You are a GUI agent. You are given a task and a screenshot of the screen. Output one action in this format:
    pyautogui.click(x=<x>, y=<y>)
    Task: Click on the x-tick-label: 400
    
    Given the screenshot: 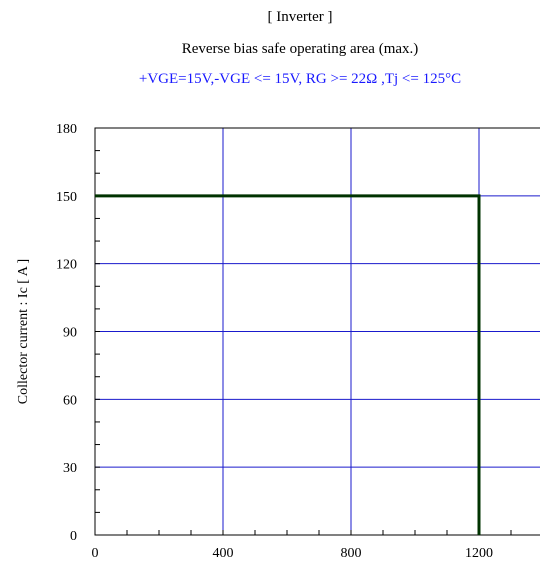 What is the action you would take?
    pyautogui.click(x=223, y=553)
    